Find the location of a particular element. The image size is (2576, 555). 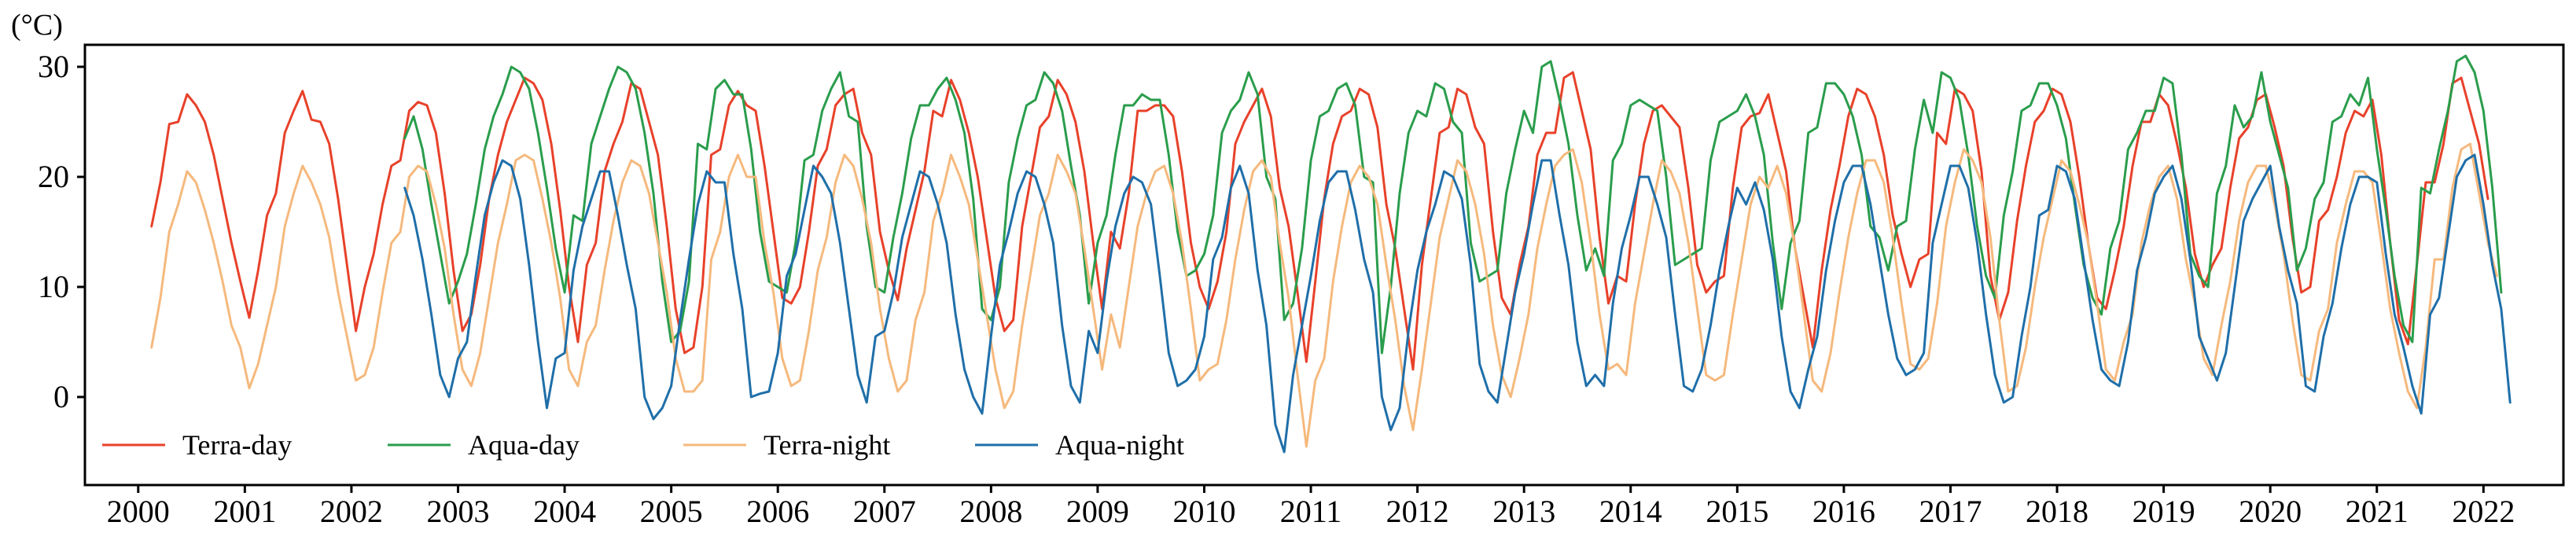

x-tick-label: 2003 is located at coordinates (458, 512).